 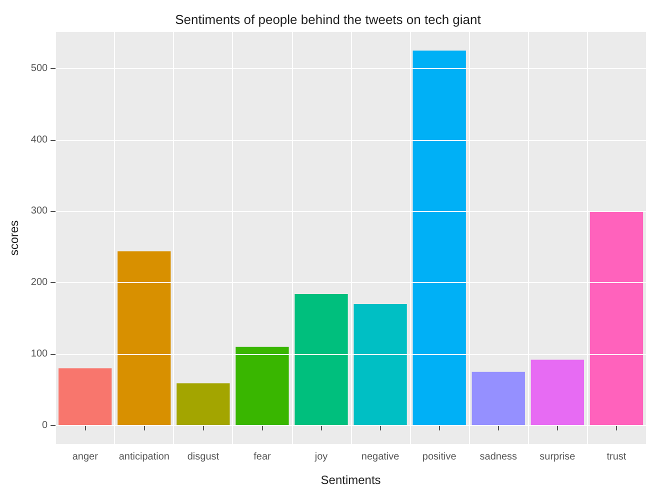 I want to click on x-tick-label: fear, so click(x=263, y=457).